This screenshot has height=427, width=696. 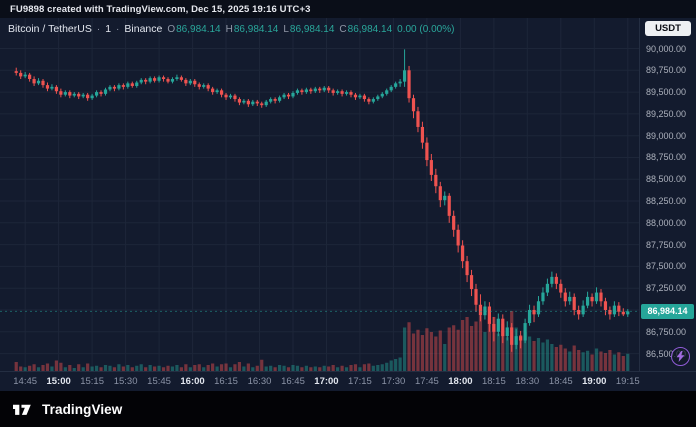 What do you see at coordinates (293, 381) in the screenshot?
I see `time-axis-label: 16:45` at bounding box center [293, 381].